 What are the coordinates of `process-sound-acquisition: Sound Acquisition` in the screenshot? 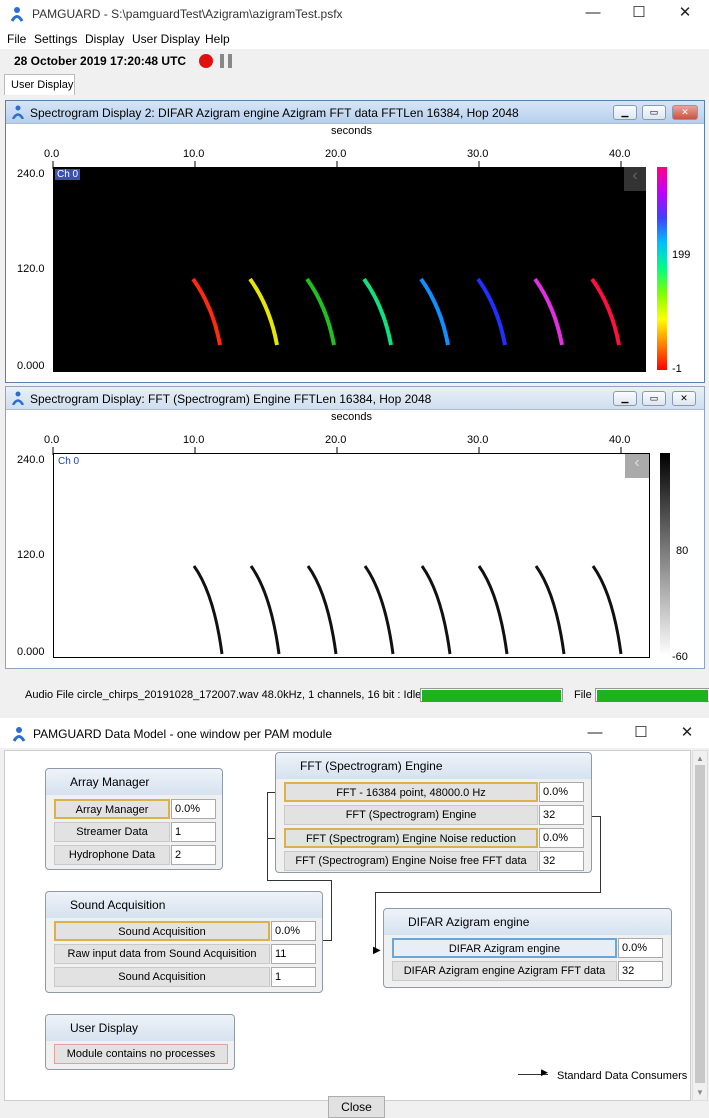 It's located at (162, 931).